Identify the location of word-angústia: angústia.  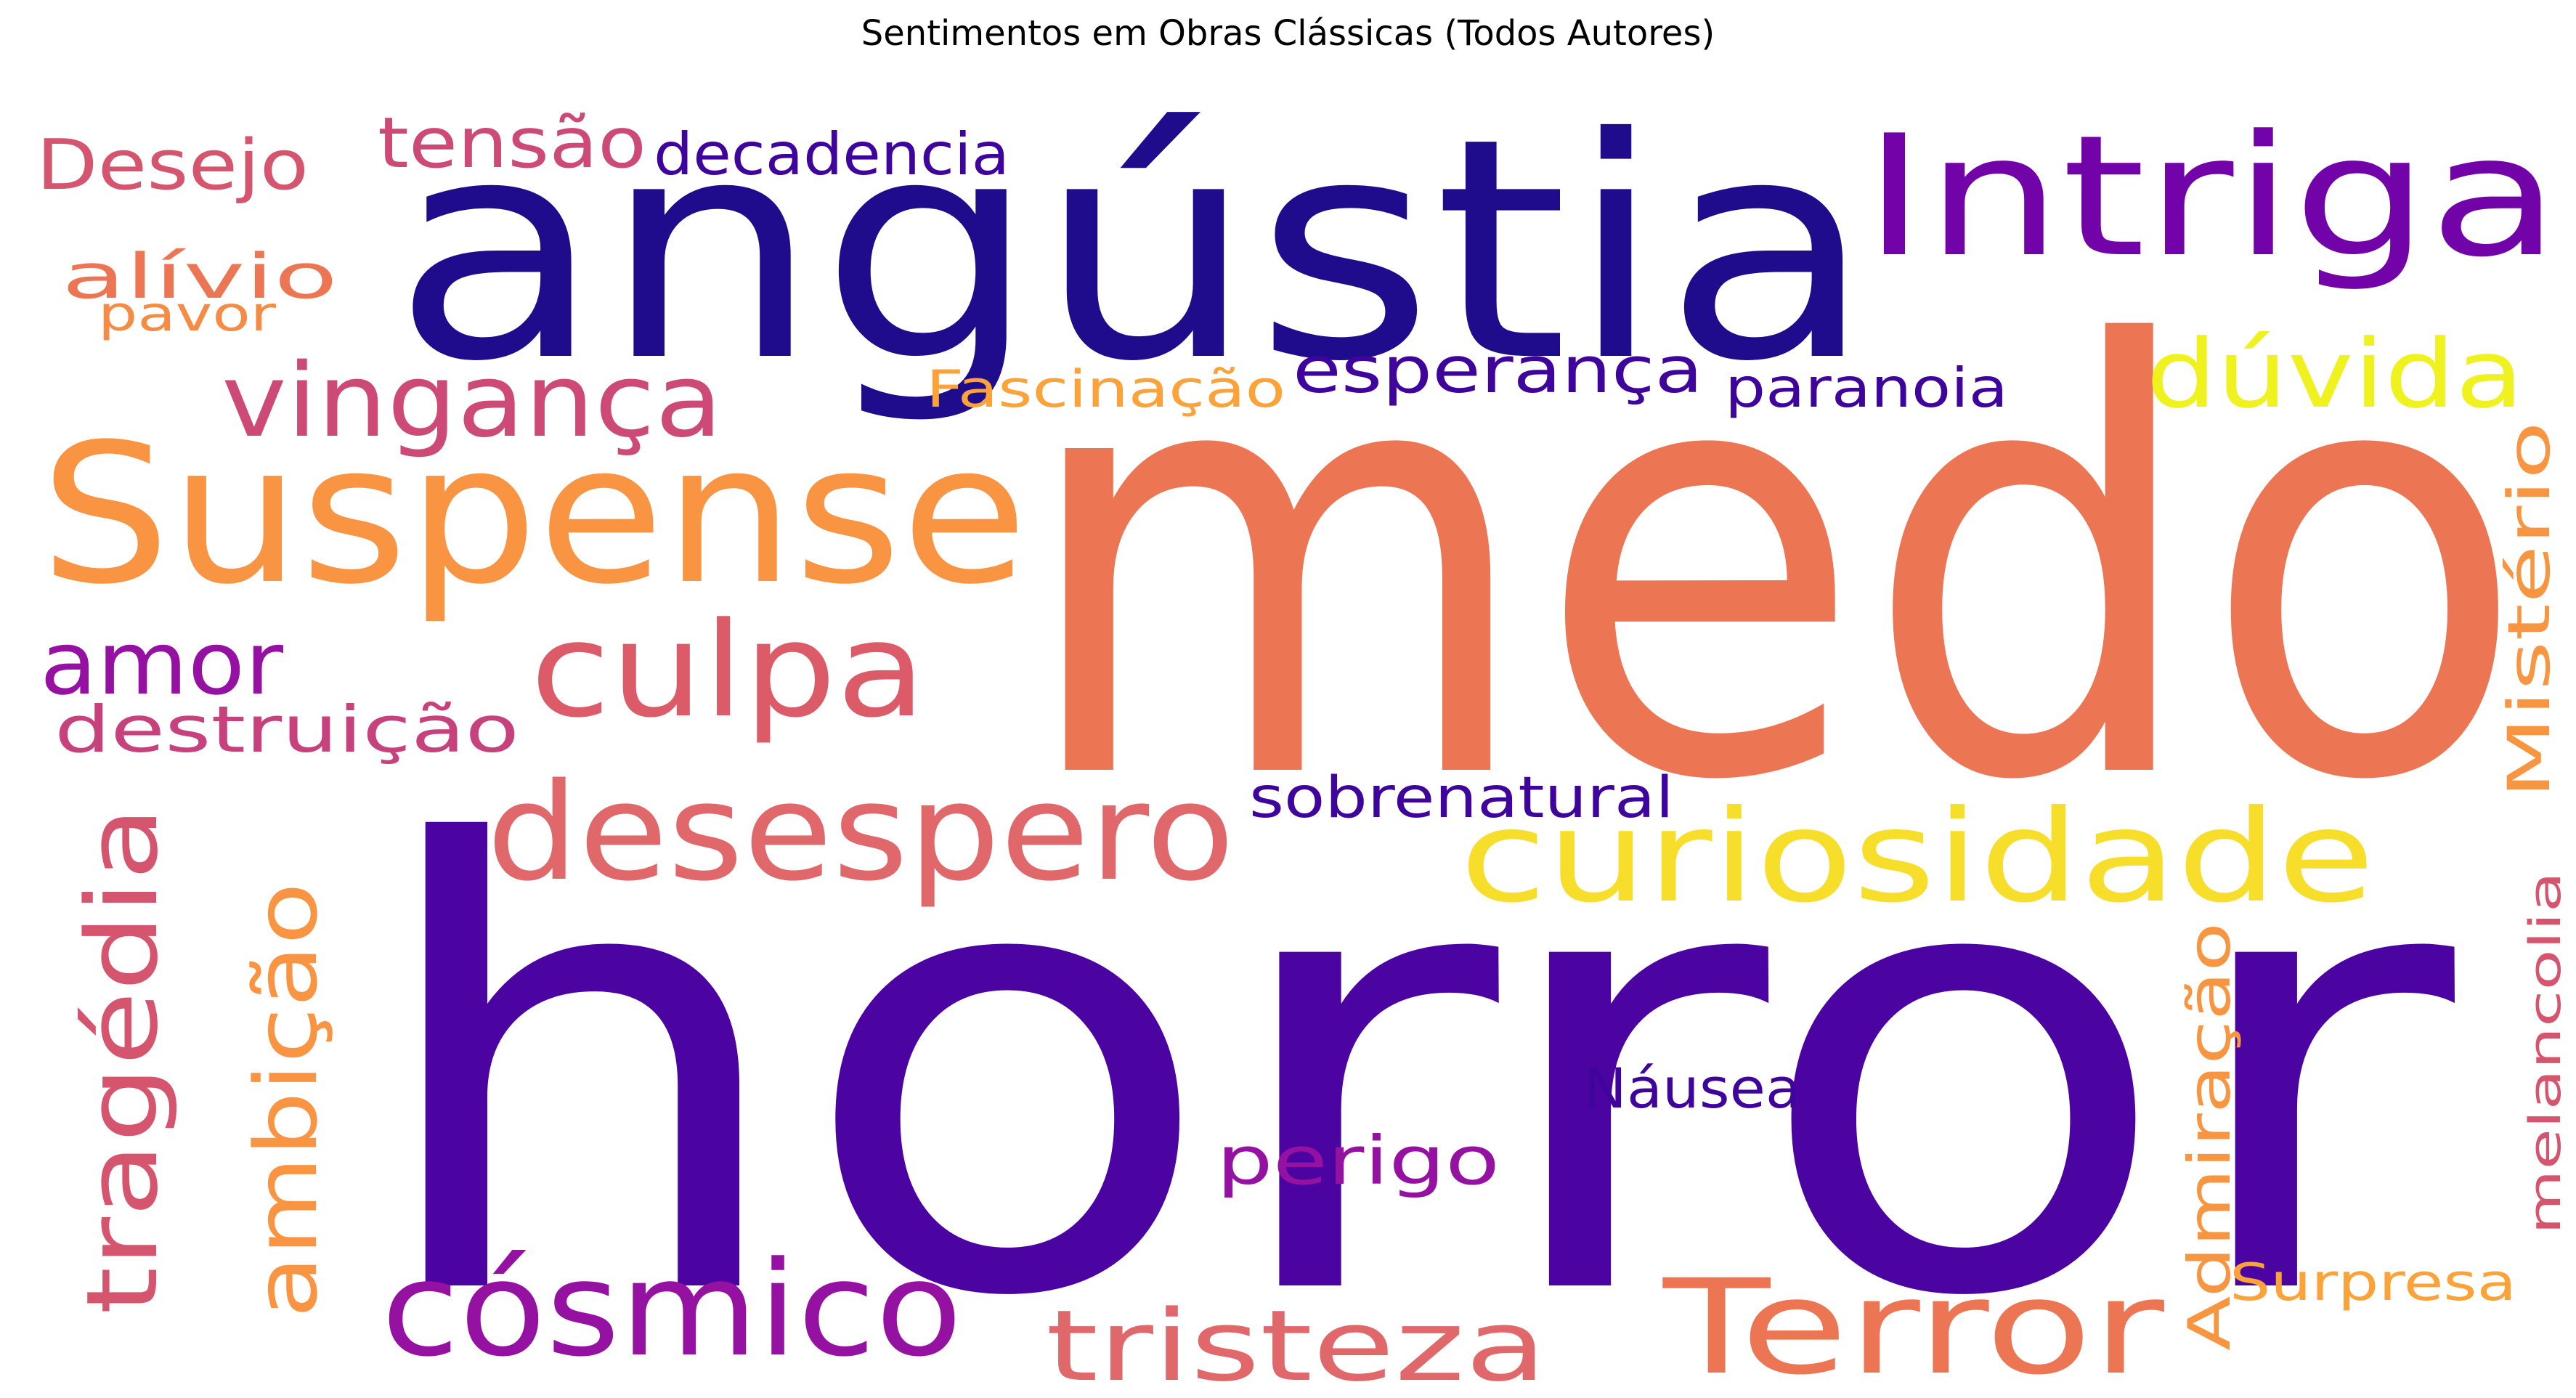
(1133, 250).